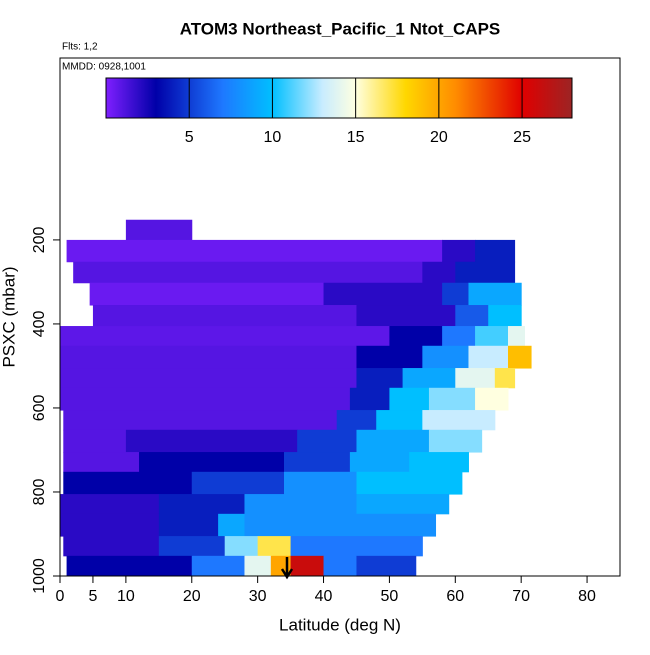 The width and height of the screenshot is (650, 655). I want to click on x-tick-label: 50, so click(390, 596).